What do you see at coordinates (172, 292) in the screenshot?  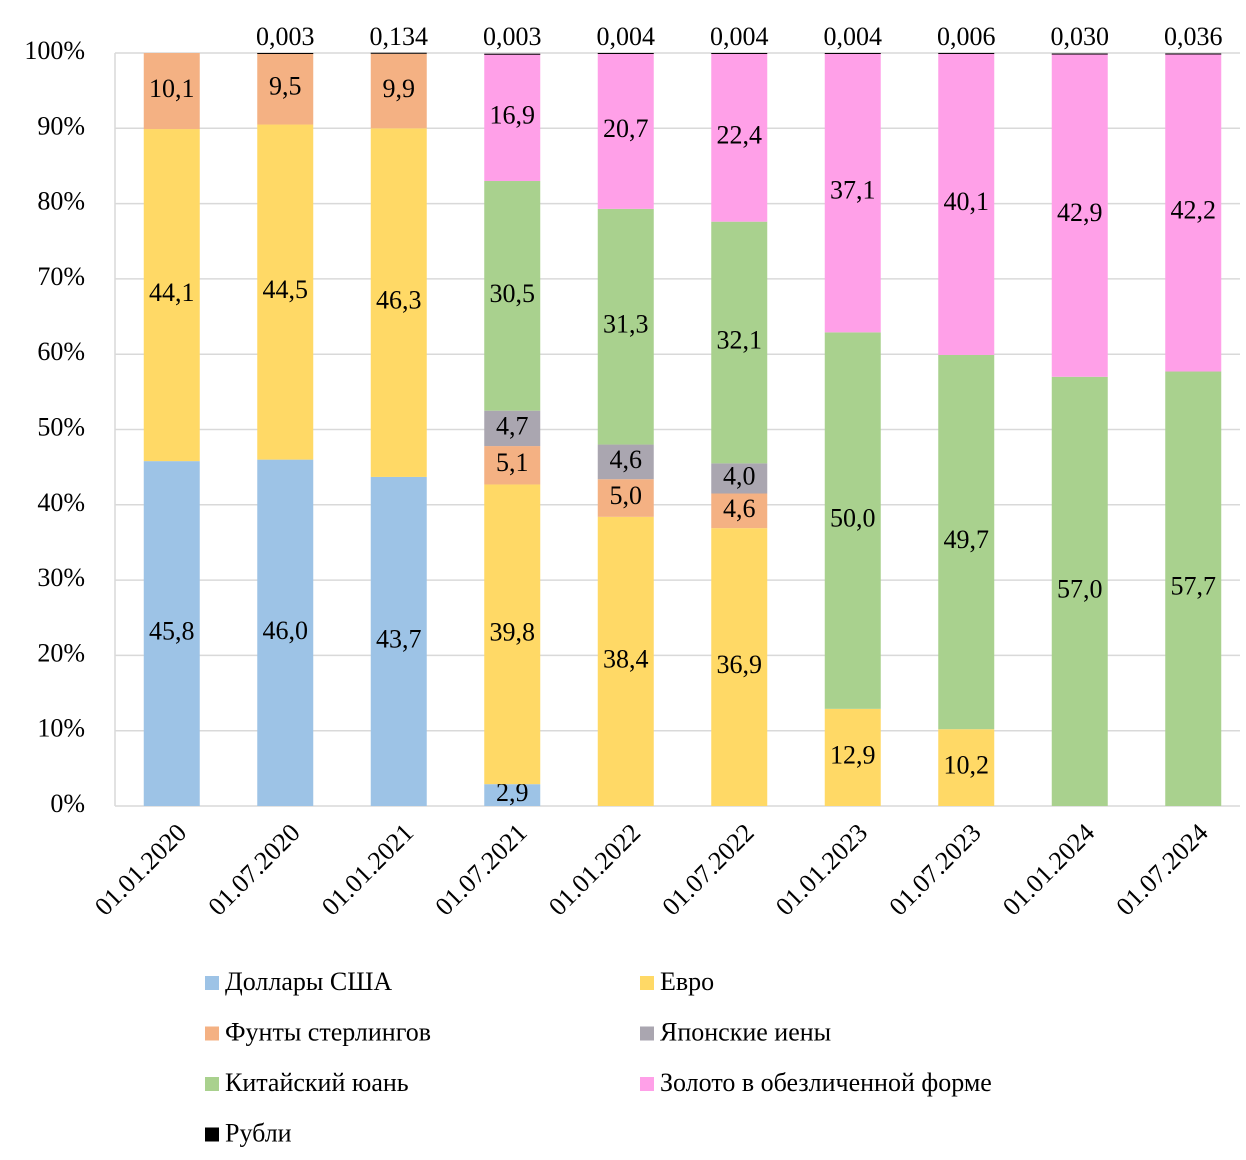 I see `data-label: 44,1` at bounding box center [172, 292].